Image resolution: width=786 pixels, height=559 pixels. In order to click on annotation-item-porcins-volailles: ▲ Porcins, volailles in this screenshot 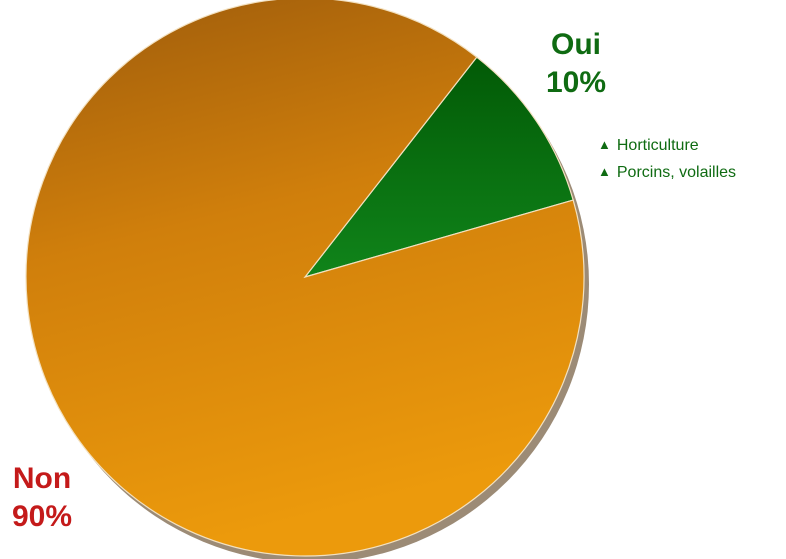, I will do `click(667, 172)`.